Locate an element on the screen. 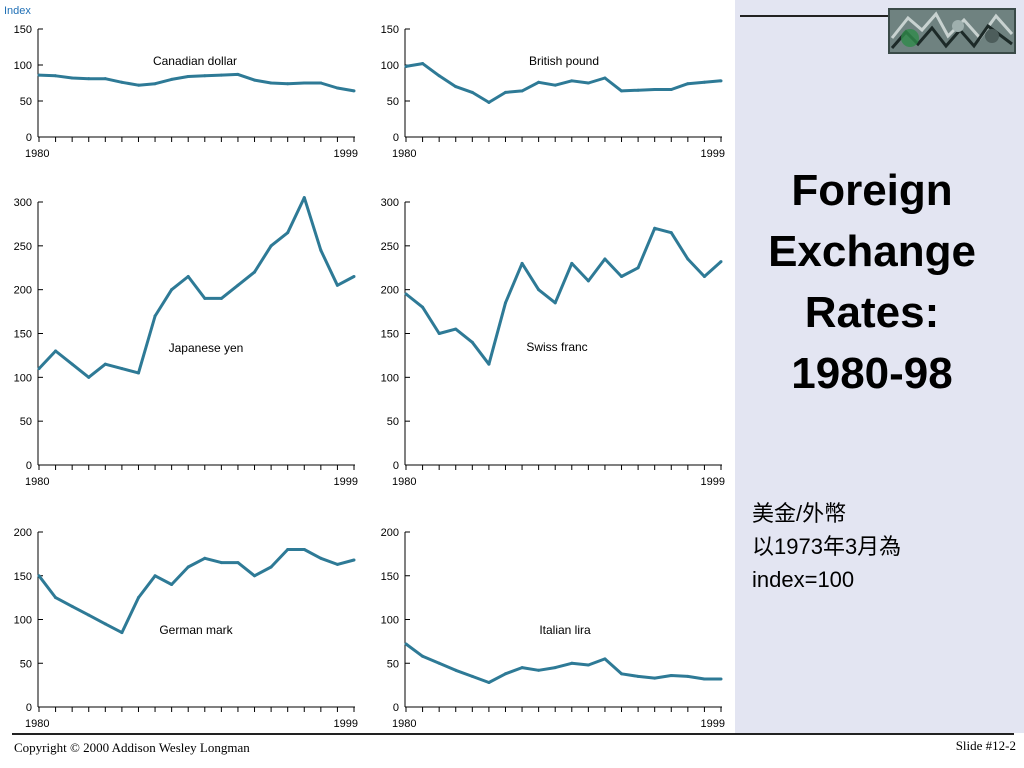  slide-title-line: 1980-98 is located at coordinates (872, 373).